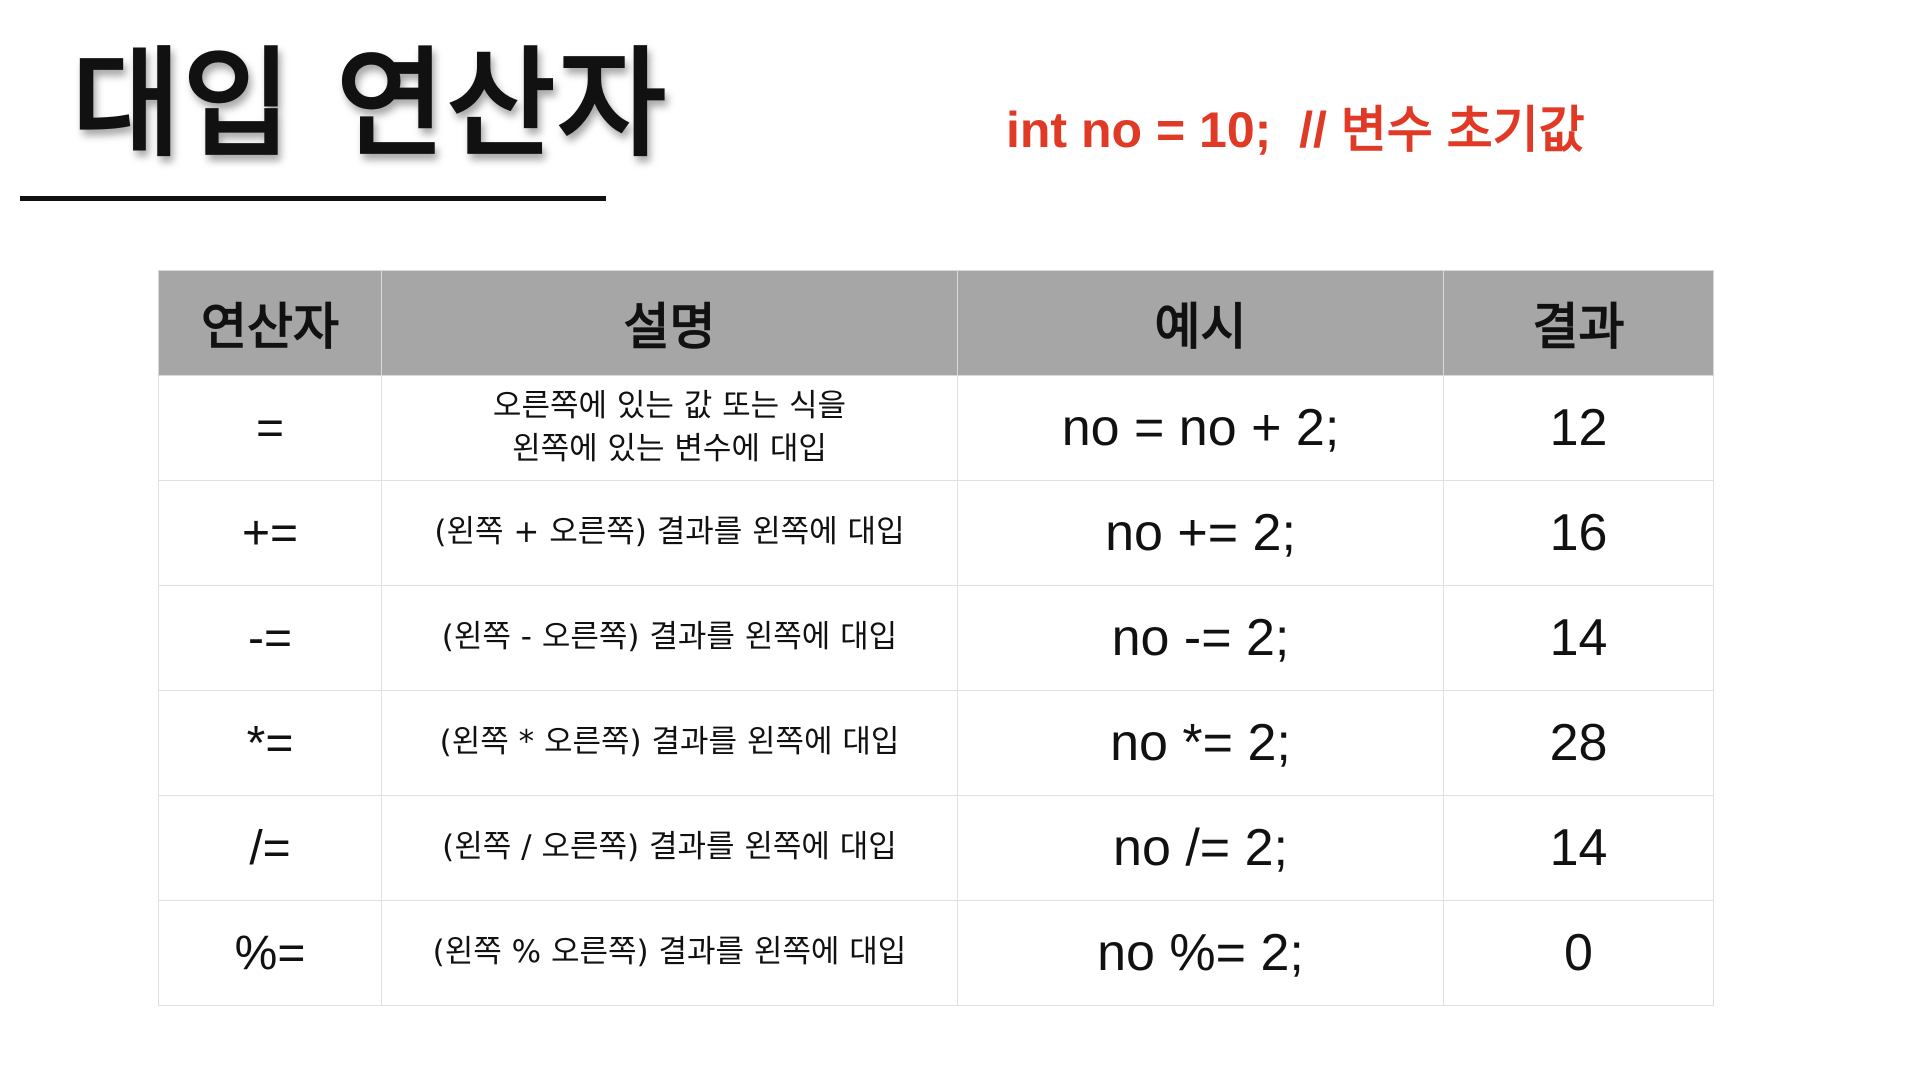 The height and width of the screenshot is (1080, 1920). What do you see at coordinates (1200, 953) in the screenshot?
I see `example-cell: no %= 2;` at bounding box center [1200, 953].